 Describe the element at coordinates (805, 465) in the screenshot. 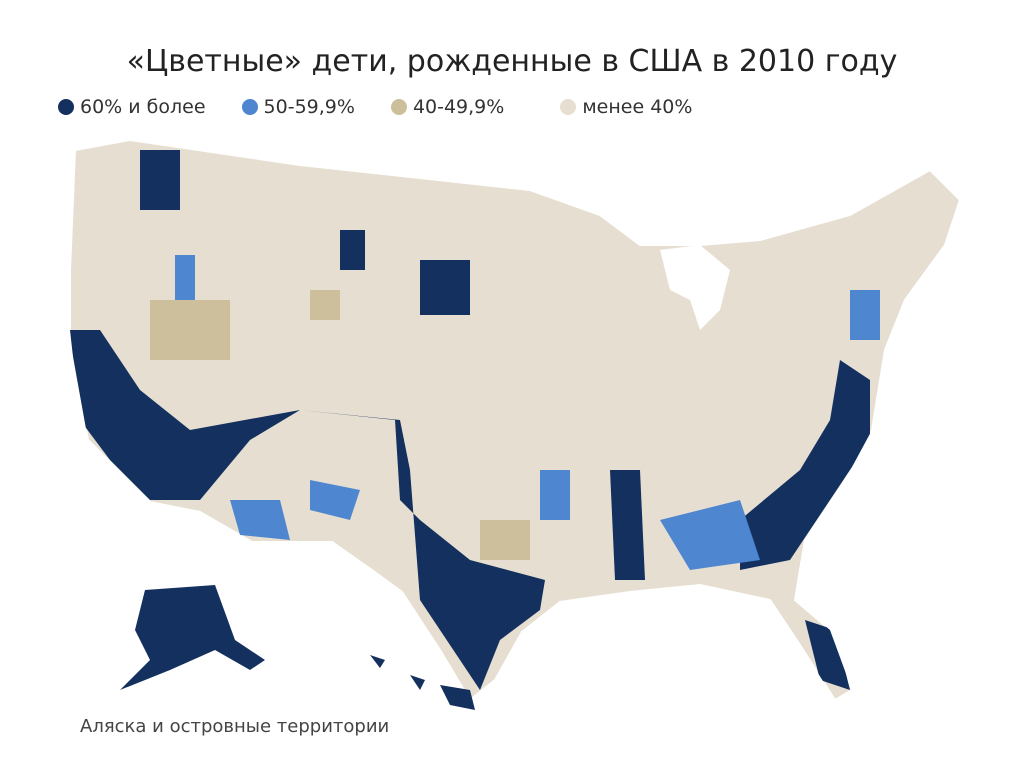

I see `region-southeast-60plus` at that location.